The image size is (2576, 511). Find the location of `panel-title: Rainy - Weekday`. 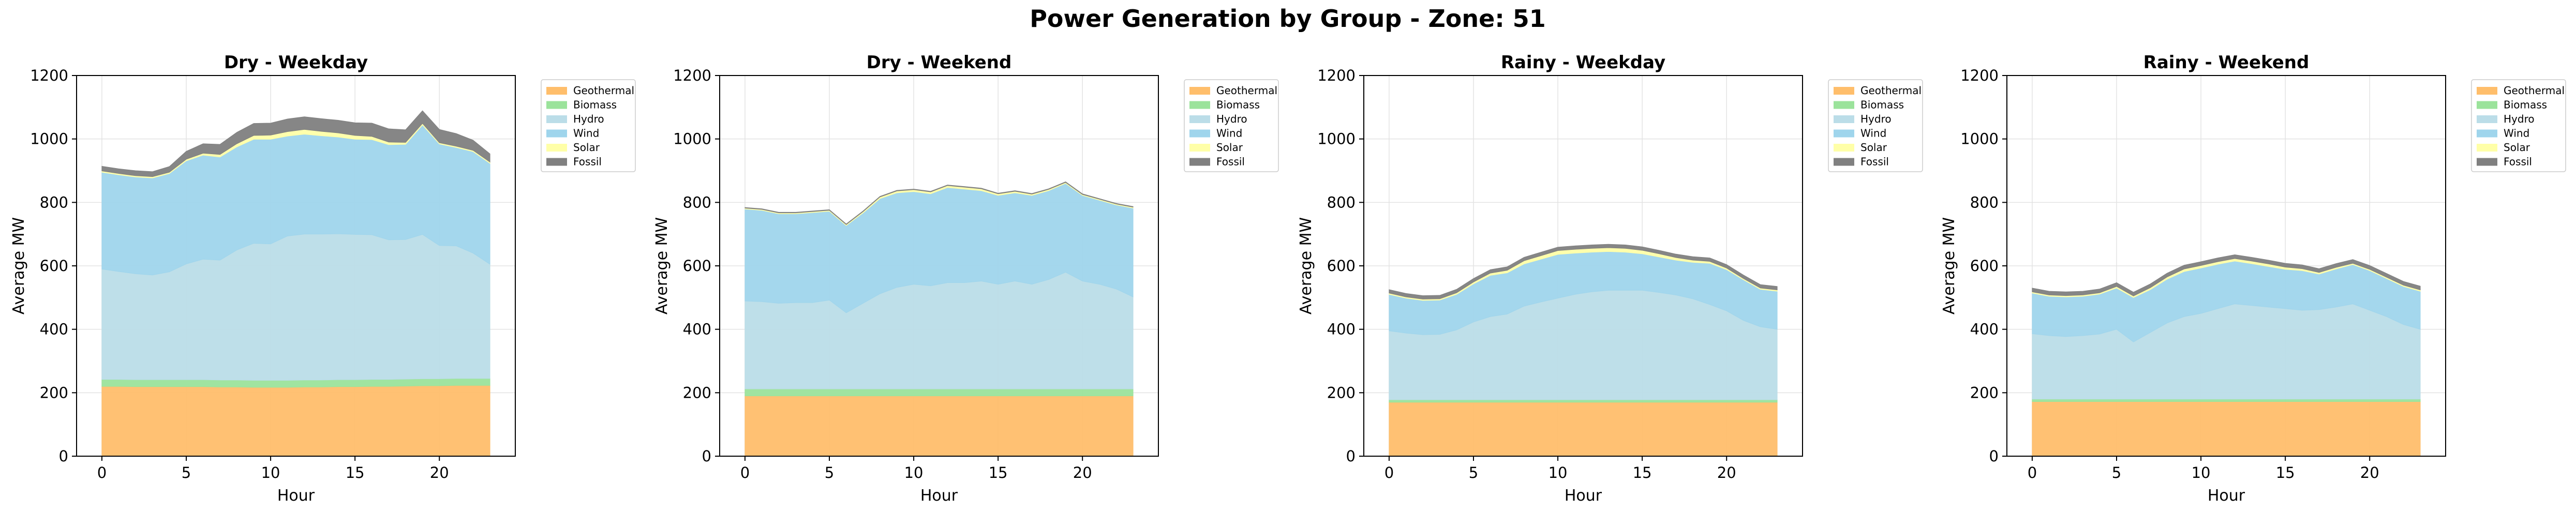

panel-title: Rainy - Weekday is located at coordinates (1583, 62).